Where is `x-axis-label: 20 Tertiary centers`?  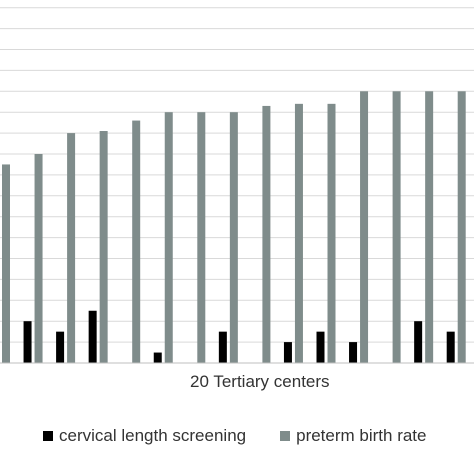 x-axis-label: 20 Tertiary centers is located at coordinates (260, 381).